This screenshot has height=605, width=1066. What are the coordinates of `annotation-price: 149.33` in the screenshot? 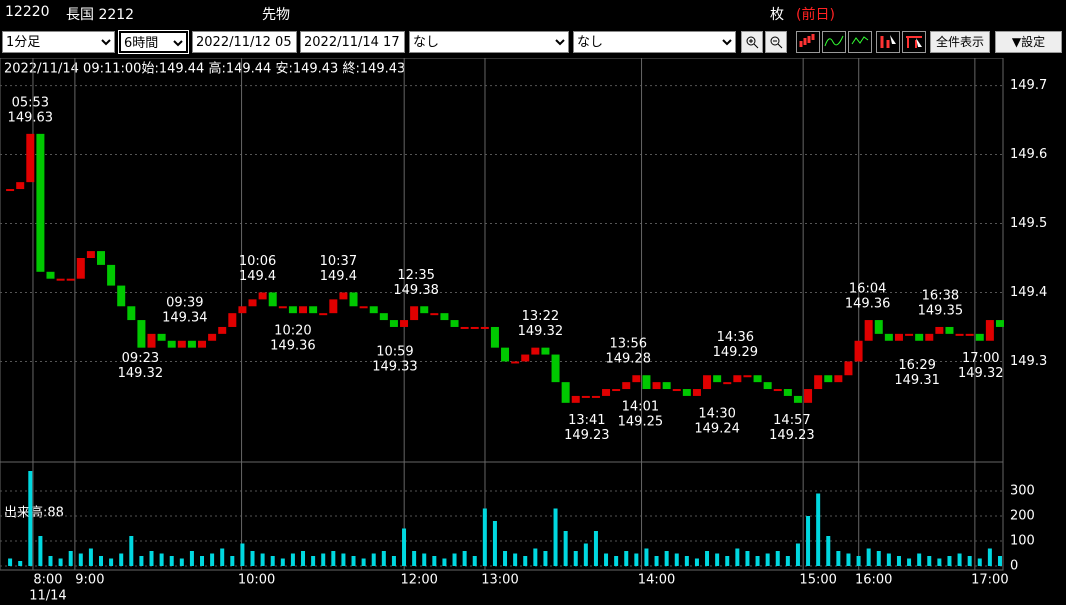 It's located at (395, 366).